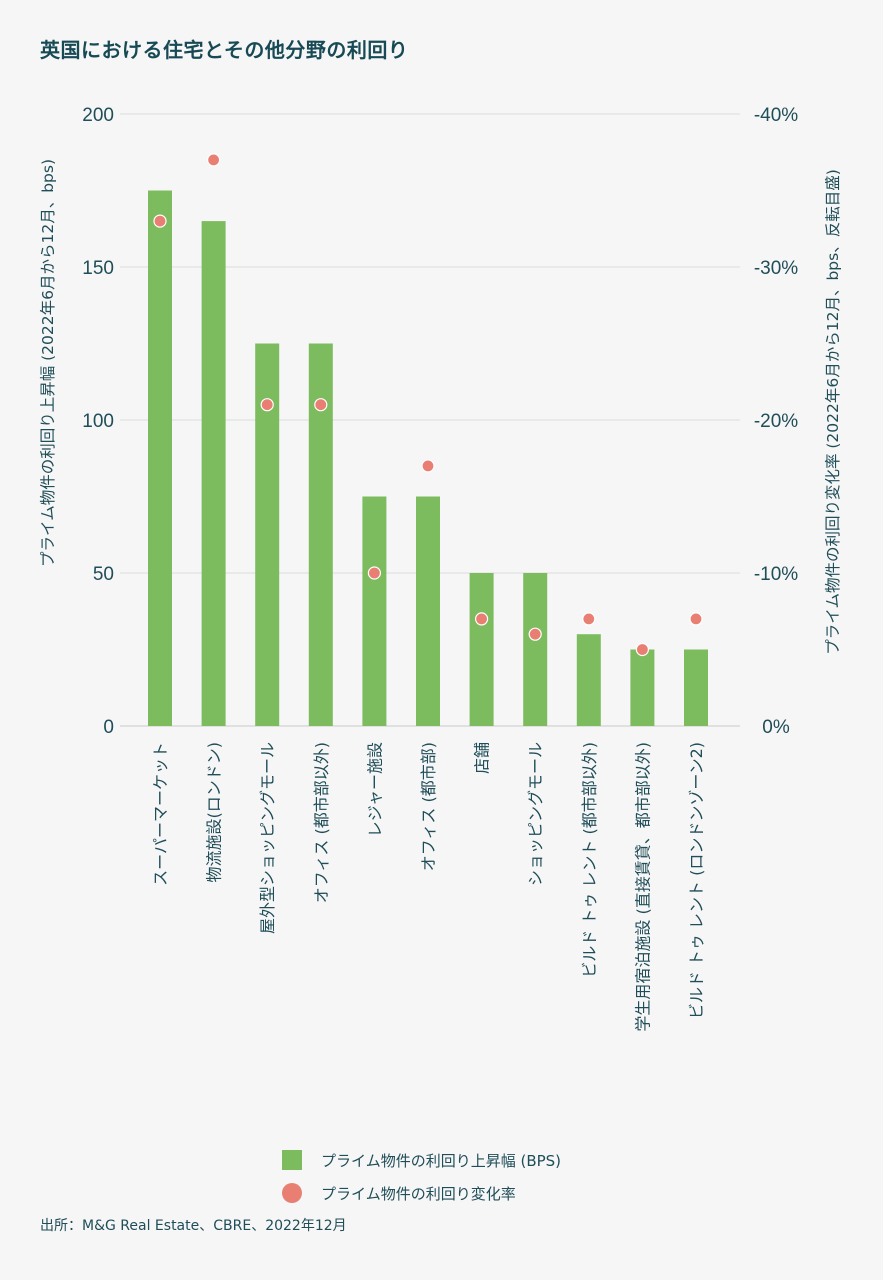  Describe the element at coordinates (428, 806) in the screenshot. I see `category-label: オフィス (都市部)` at that location.